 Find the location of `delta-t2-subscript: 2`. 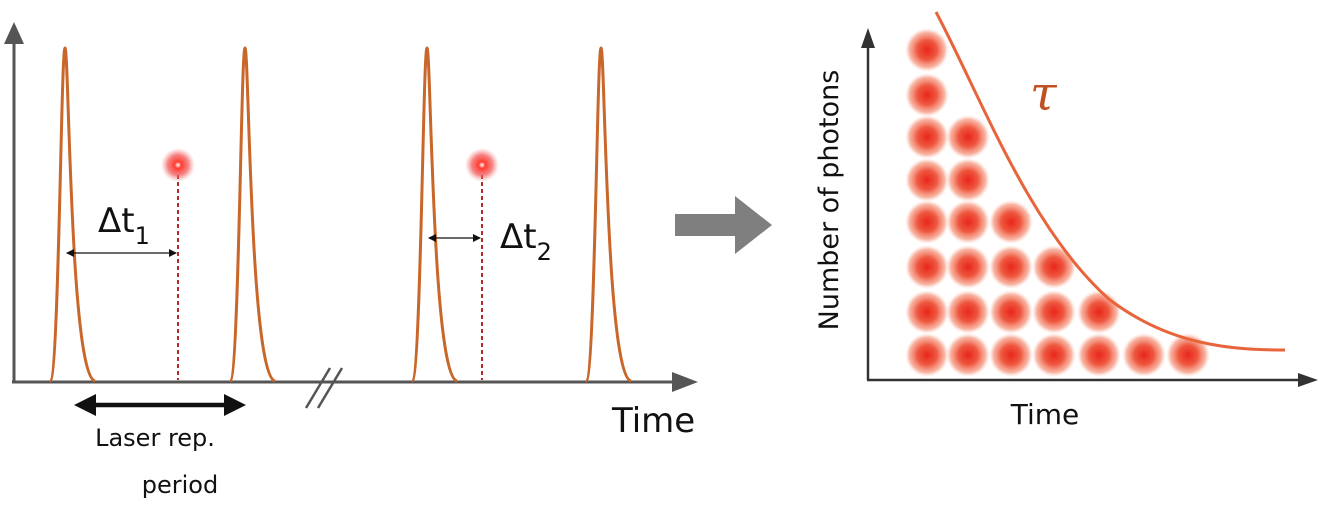

delta-t2-subscript: 2 is located at coordinates (544, 252).